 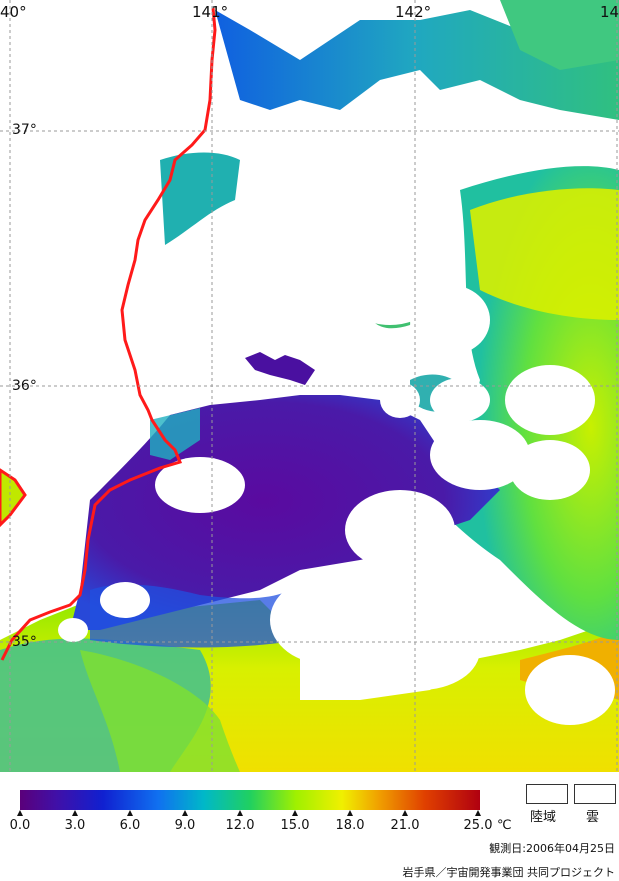 I want to click on temperature-legend, so click(x=249, y=803).